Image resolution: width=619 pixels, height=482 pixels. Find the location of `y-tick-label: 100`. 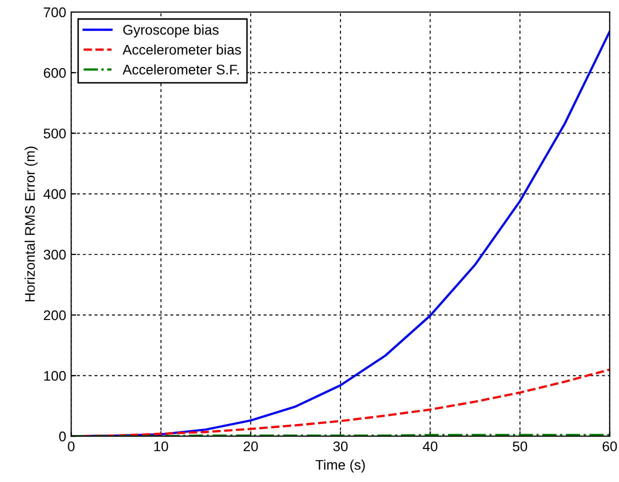

y-tick-label: 100 is located at coordinates (55, 375).